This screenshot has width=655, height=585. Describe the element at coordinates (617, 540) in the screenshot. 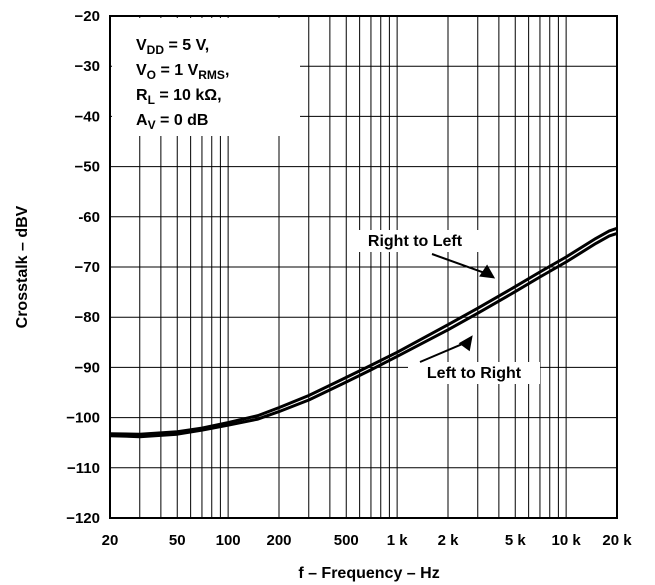

I see `x-tick-label: 20 k` at that location.